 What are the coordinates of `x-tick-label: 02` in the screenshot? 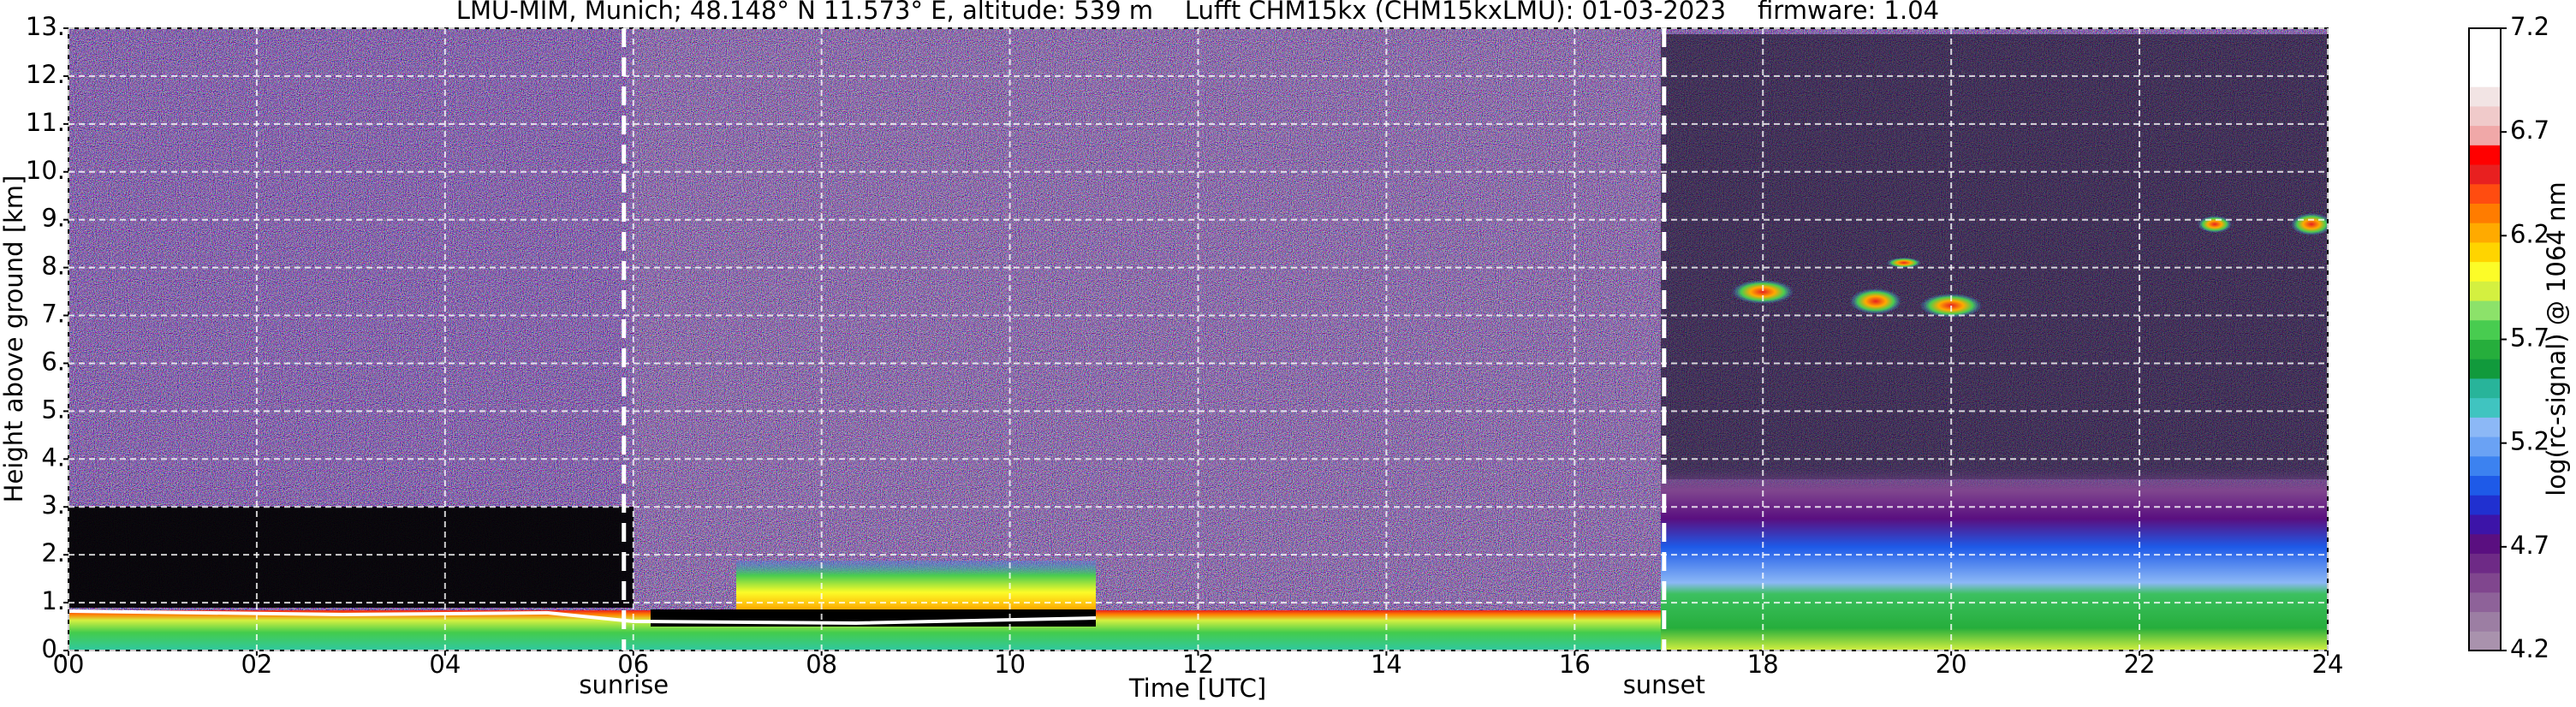 It's located at (256, 664).